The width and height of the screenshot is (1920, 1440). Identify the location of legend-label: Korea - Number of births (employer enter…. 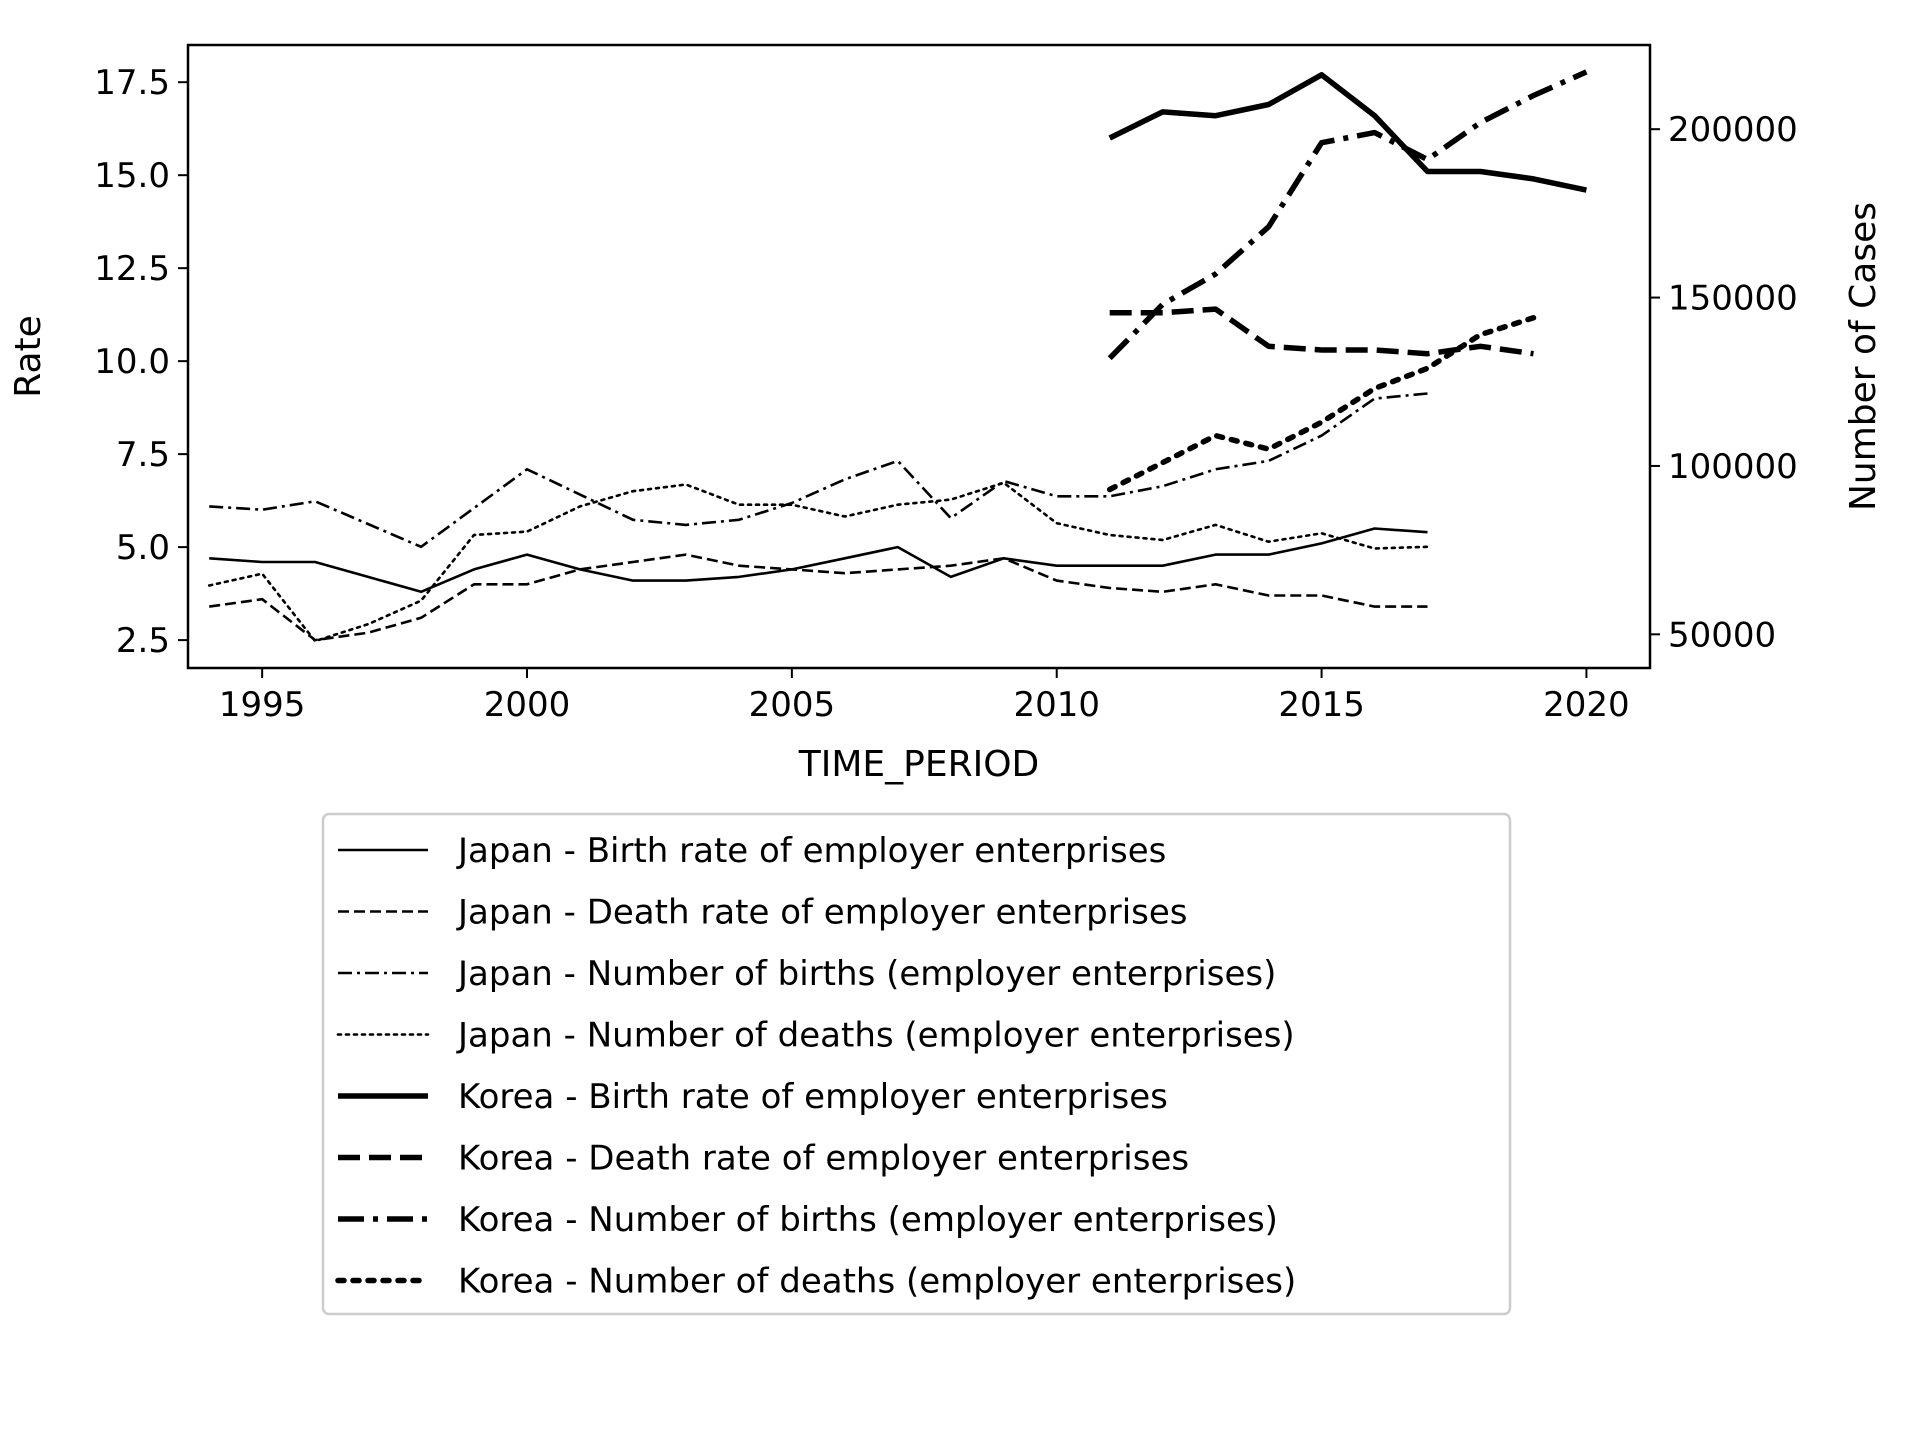
(868, 1220).